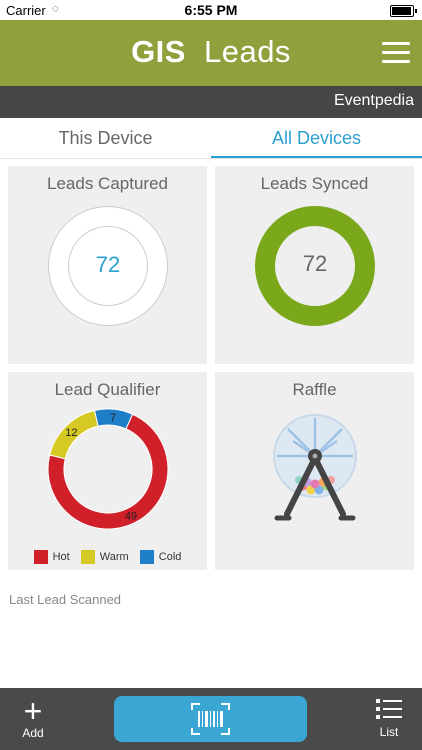 Image resolution: width=422 pixels, height=750 pixels. Describe the element at coordinates (396, 53) in the screenshot. I see `hamburger-menu-icon` at that location.